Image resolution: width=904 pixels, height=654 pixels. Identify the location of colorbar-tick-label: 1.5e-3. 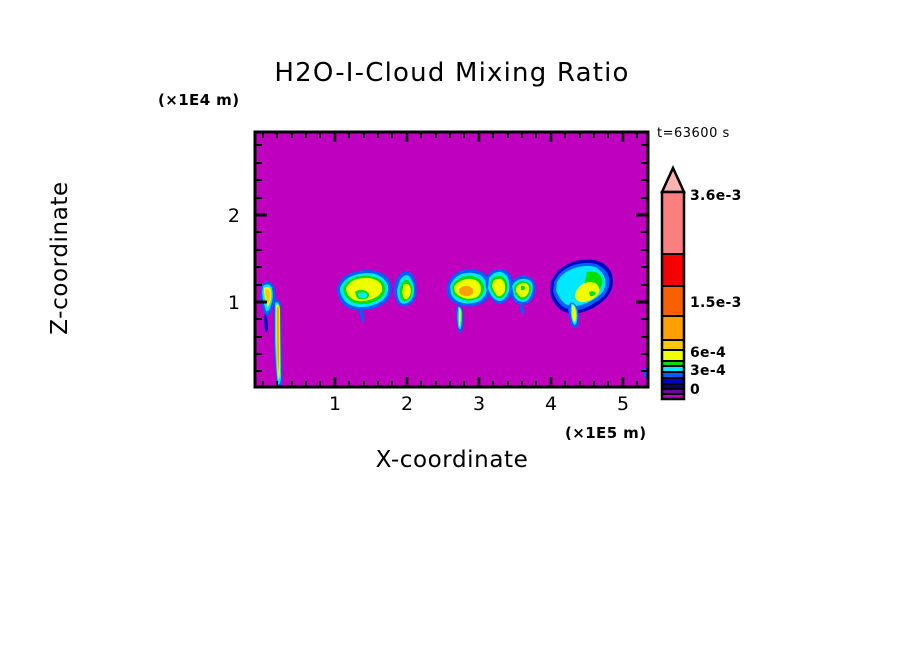
(716, 303).